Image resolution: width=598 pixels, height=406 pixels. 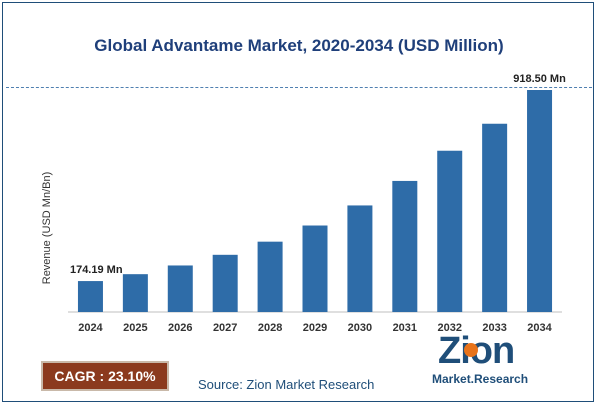 What do you see at coordinates (286, 384) in the screenshot?
I see `source-text: Source: Zion Market Research` at bounding box center [286, 384].